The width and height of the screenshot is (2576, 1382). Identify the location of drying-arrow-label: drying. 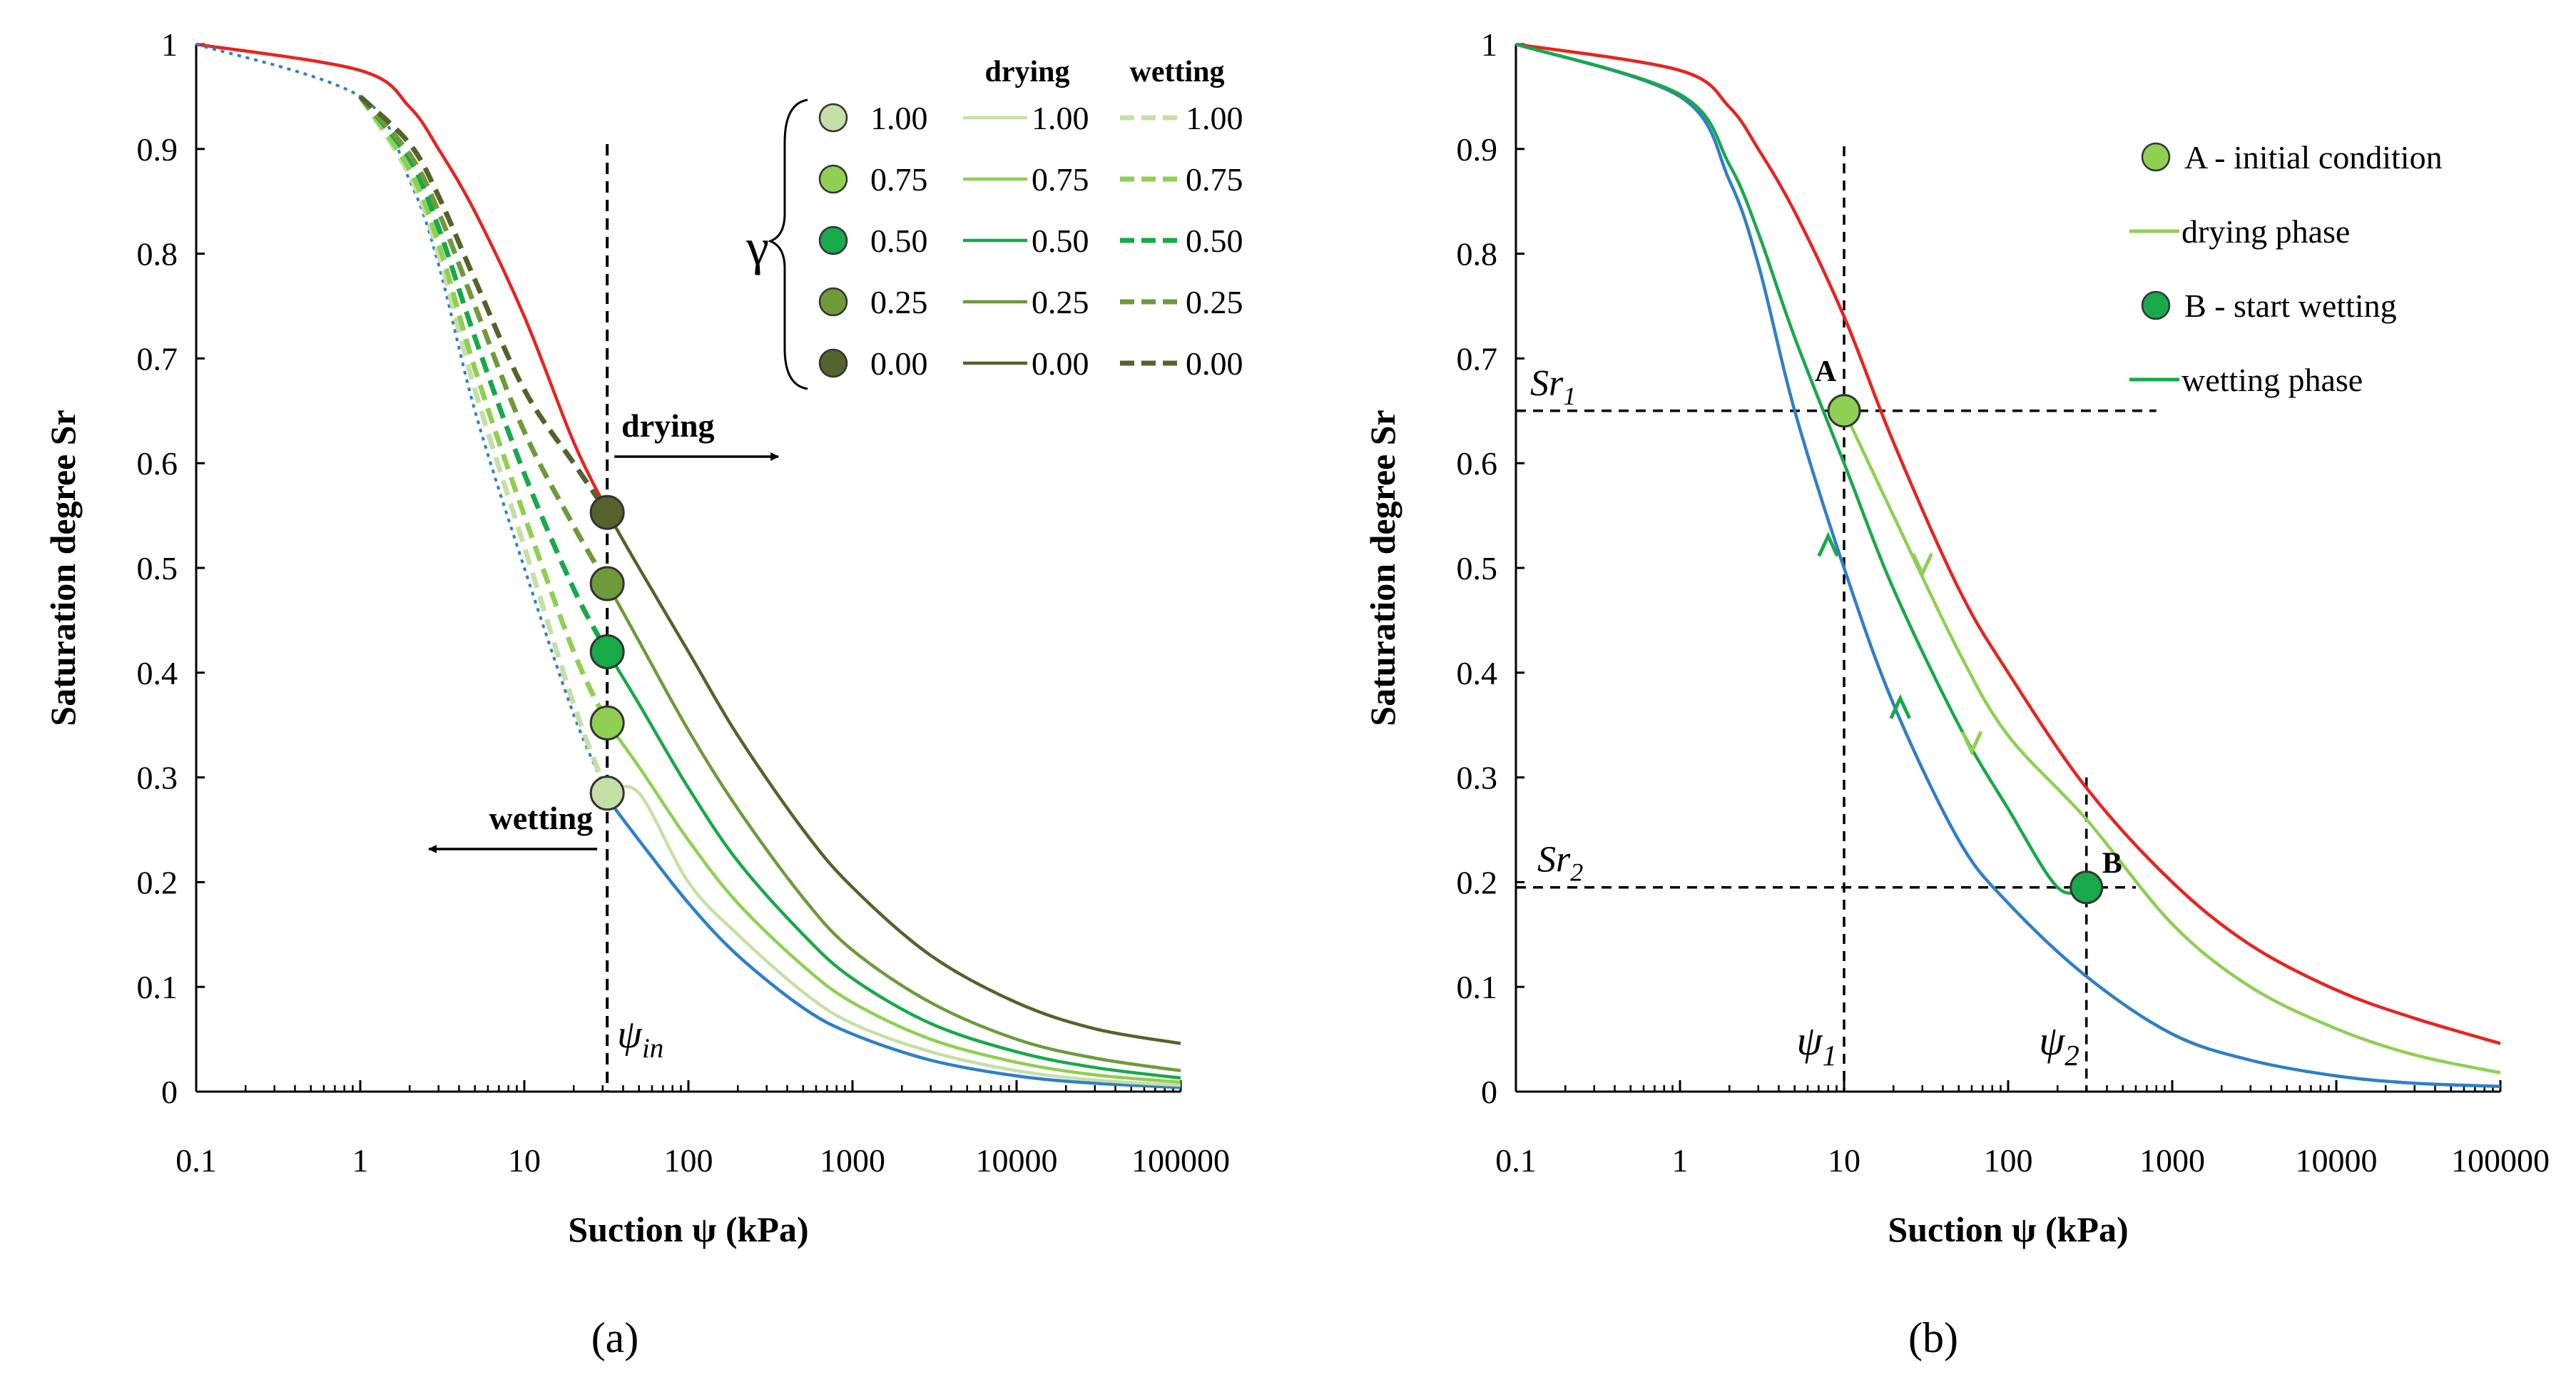
(667, 426).